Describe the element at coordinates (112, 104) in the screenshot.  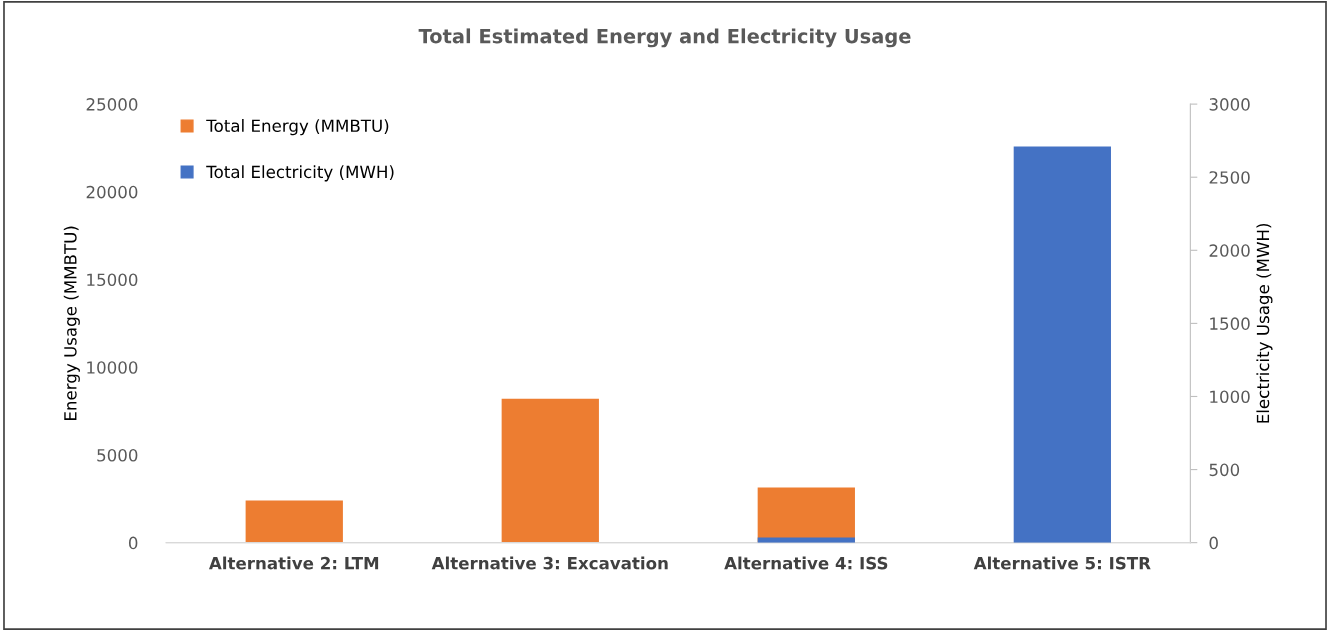
I see `y-tick-label: 25000` at that location.